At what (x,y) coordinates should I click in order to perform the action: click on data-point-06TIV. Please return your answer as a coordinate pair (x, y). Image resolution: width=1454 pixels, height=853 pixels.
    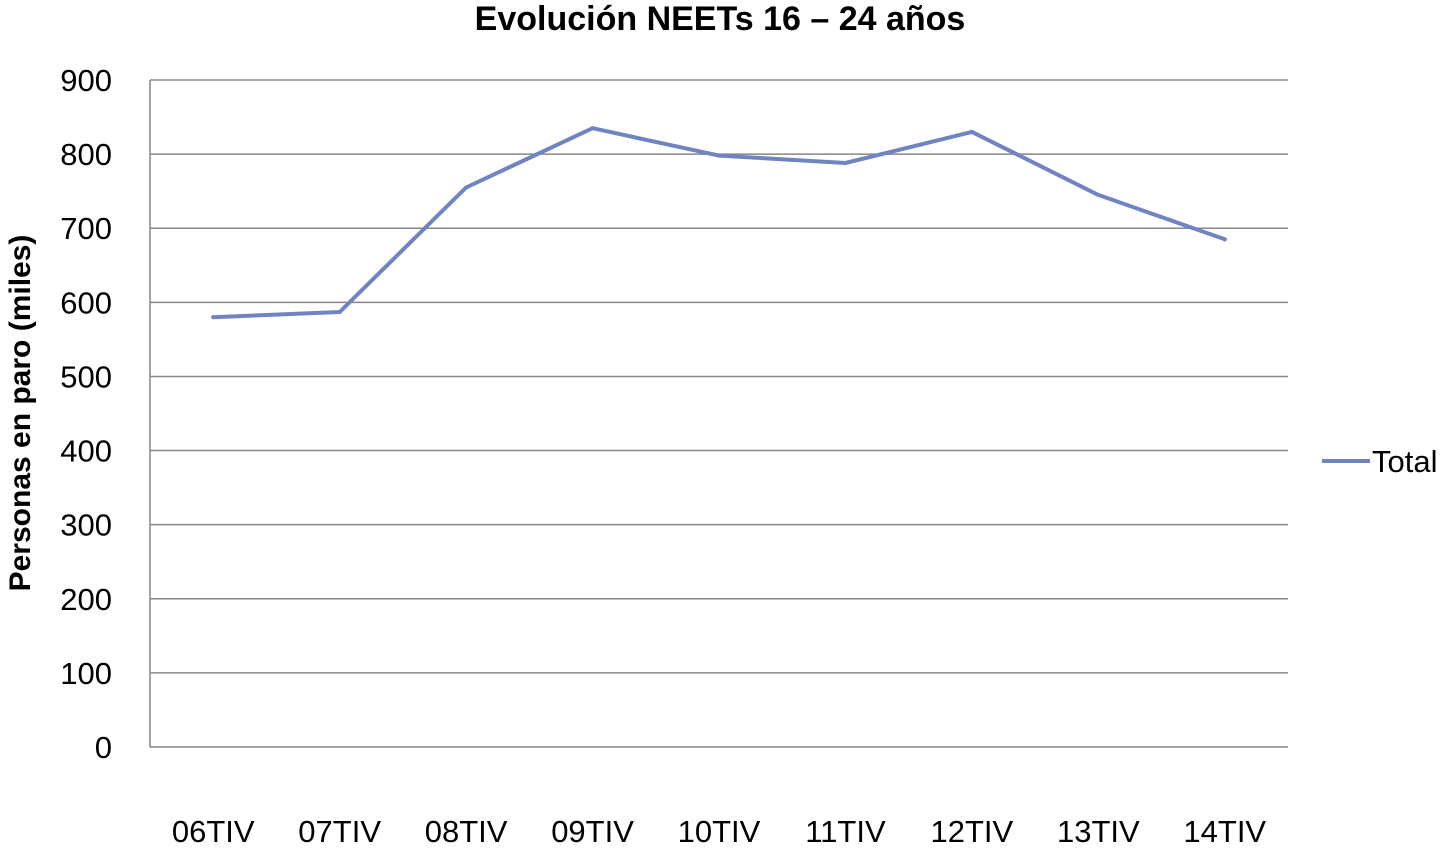
    Looking at the image, I should click on (213, 317).